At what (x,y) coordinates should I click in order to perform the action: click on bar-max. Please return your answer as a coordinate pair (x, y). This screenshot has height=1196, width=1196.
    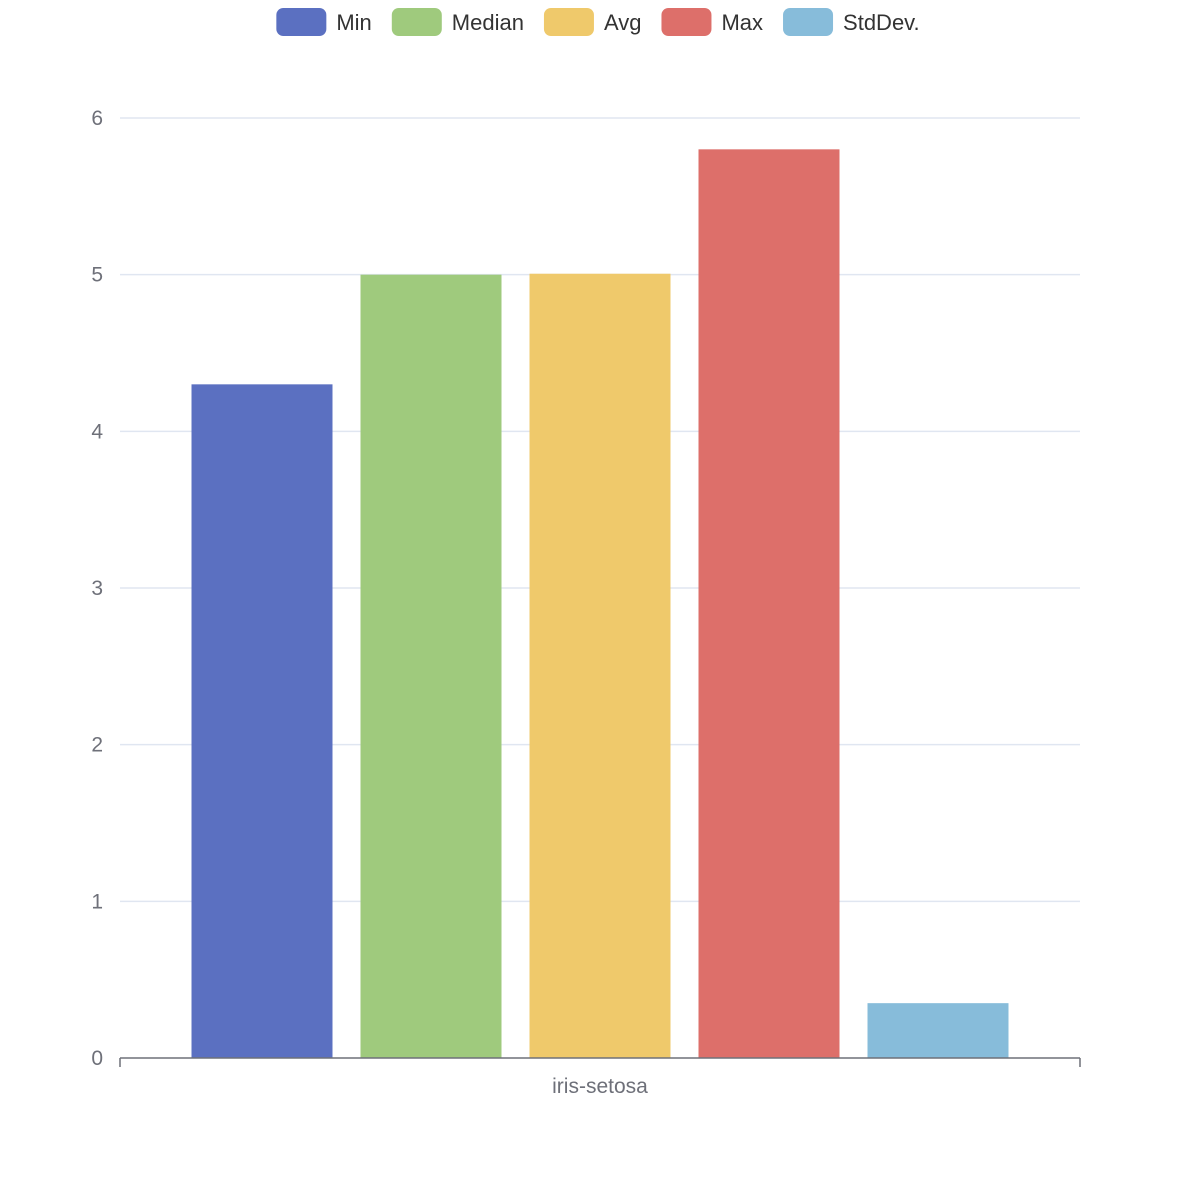
    Looking at the image, I should click on (769, 604).